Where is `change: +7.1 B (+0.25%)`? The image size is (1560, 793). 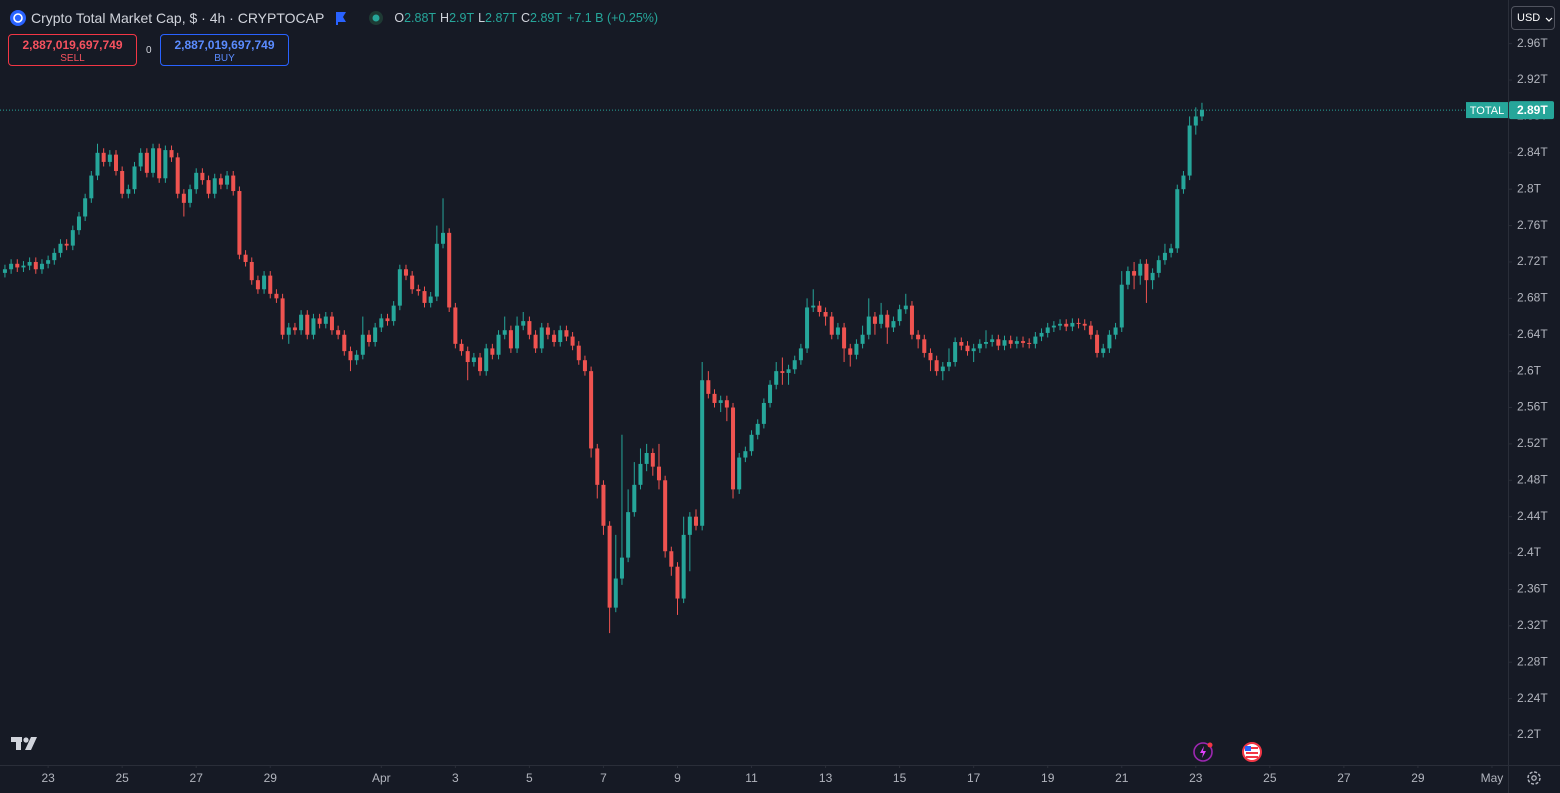
change: +7.1 B (+0.25%) is located at coordinates (613, 18).